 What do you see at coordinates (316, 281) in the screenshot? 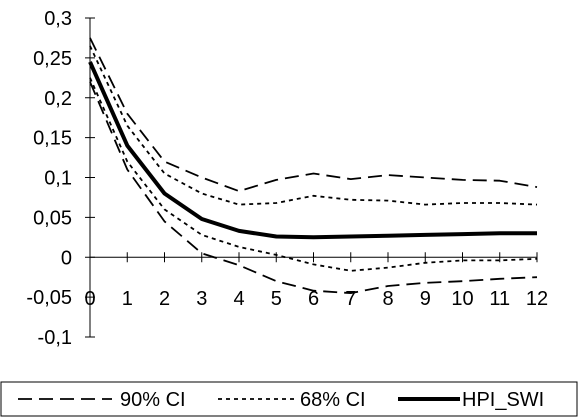
I see `x-ticks: 0 1 2 3 4 5 6 7 8 9 10 11 12` at bounding box center [316, 281].